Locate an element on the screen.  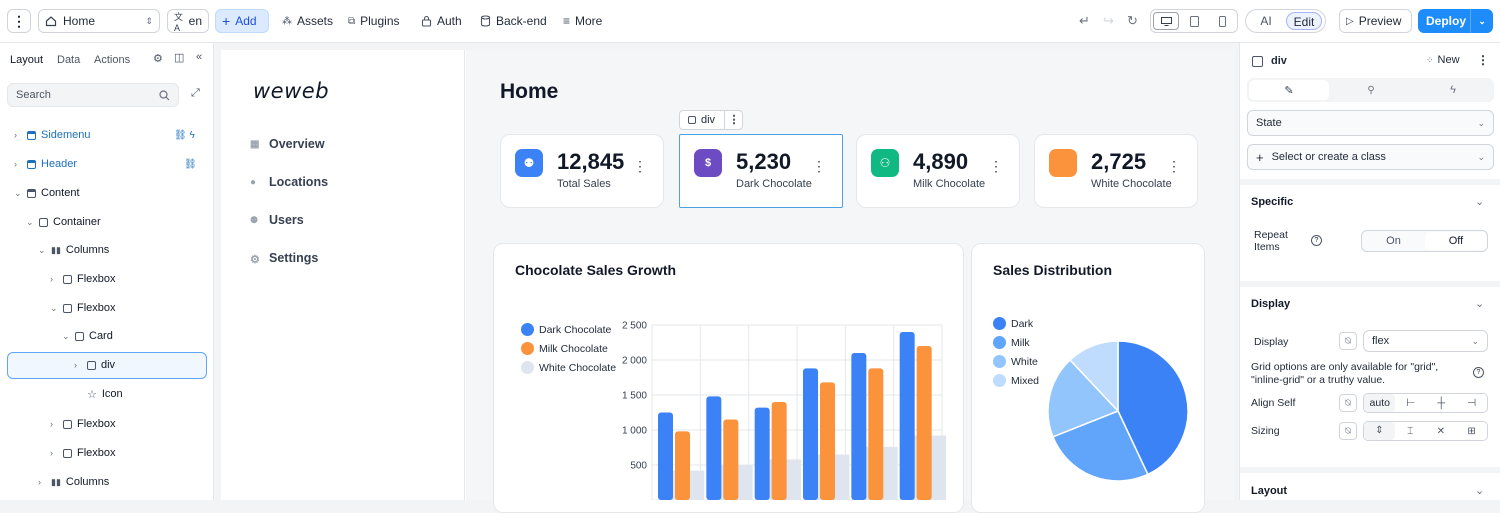
nav-users: ⚉ Users is located at coordinates (277, 220).